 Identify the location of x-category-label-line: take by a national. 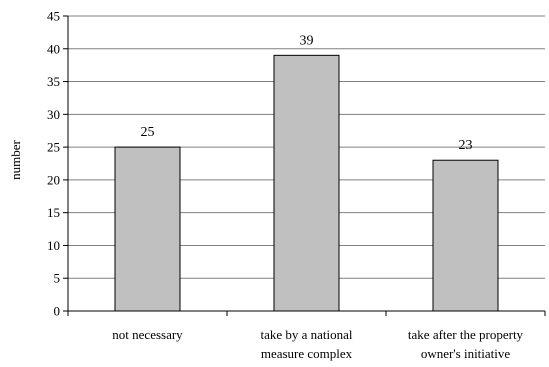
(306, 334).